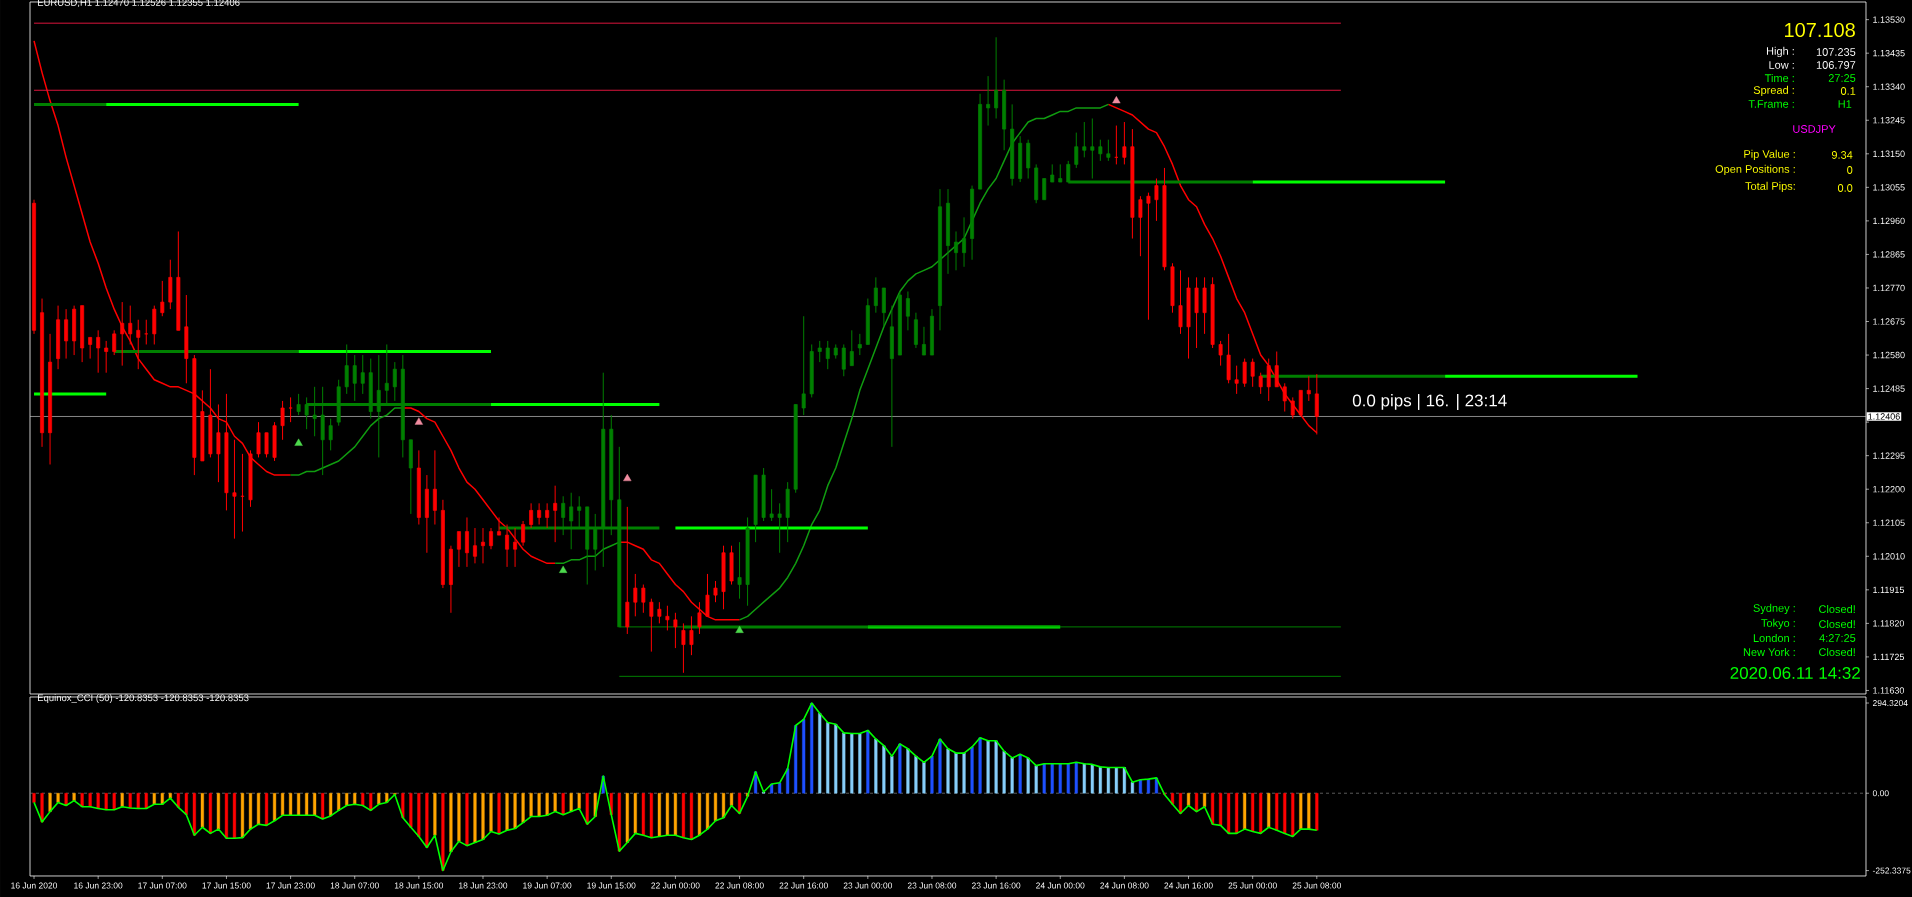 This screenshot has height=897, width=1912. What do you see at coordinates (354, 885) in the screenshot?
I see `x-tick-label: 18 Jun 07:00` at bounding box center [354, 885].